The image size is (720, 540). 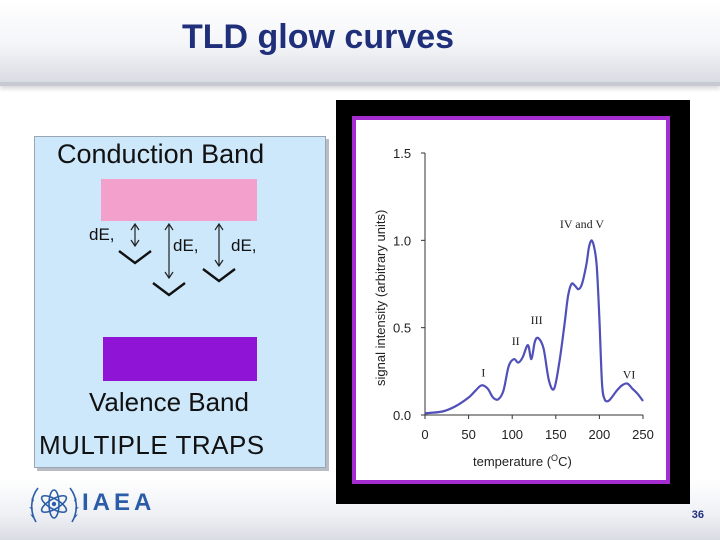 What do you see at coordinates (318, 37) in the screenshot?
I see `slide-title: TLD glow curves` at bounding box center [318, 37].